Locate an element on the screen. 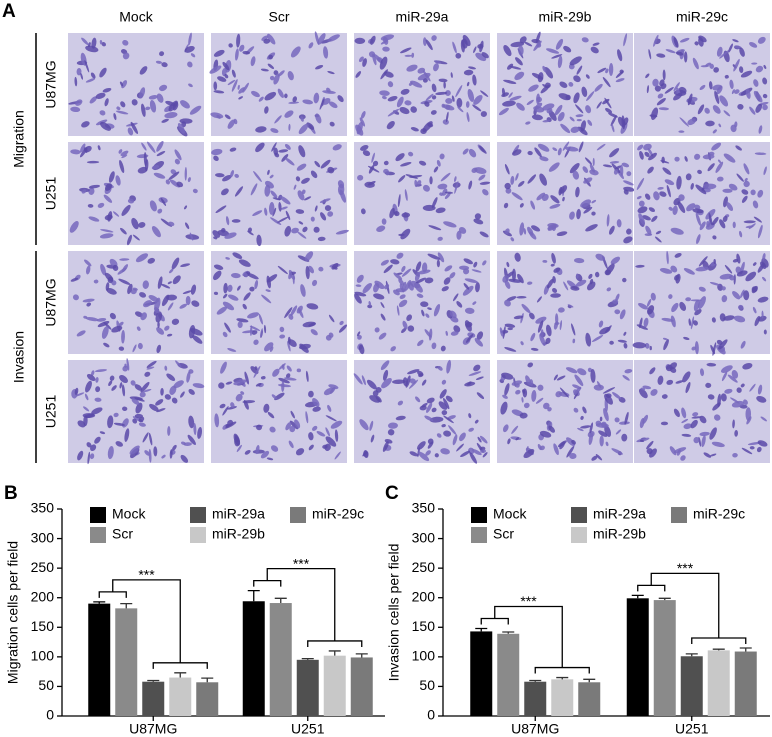 This screenshot has width=772, height=737. y-tick-label: 0 is located at coordinates (431, 715).